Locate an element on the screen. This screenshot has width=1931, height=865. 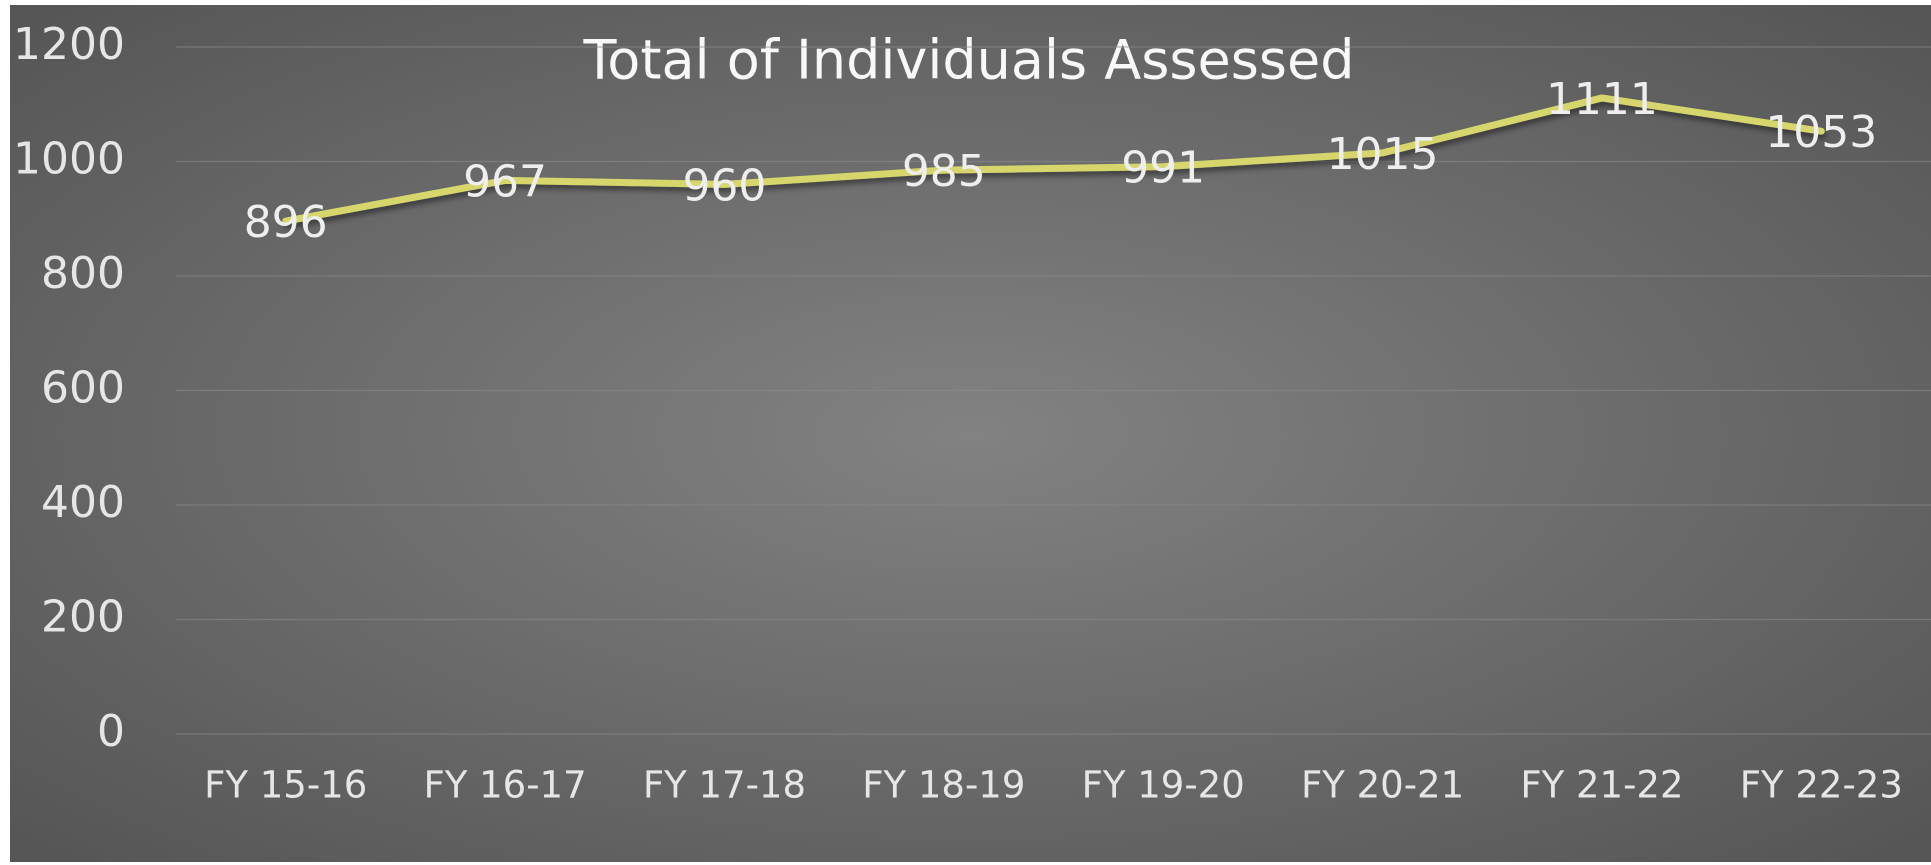
y-tick-label: 0 is located at coordinates (111, 731).